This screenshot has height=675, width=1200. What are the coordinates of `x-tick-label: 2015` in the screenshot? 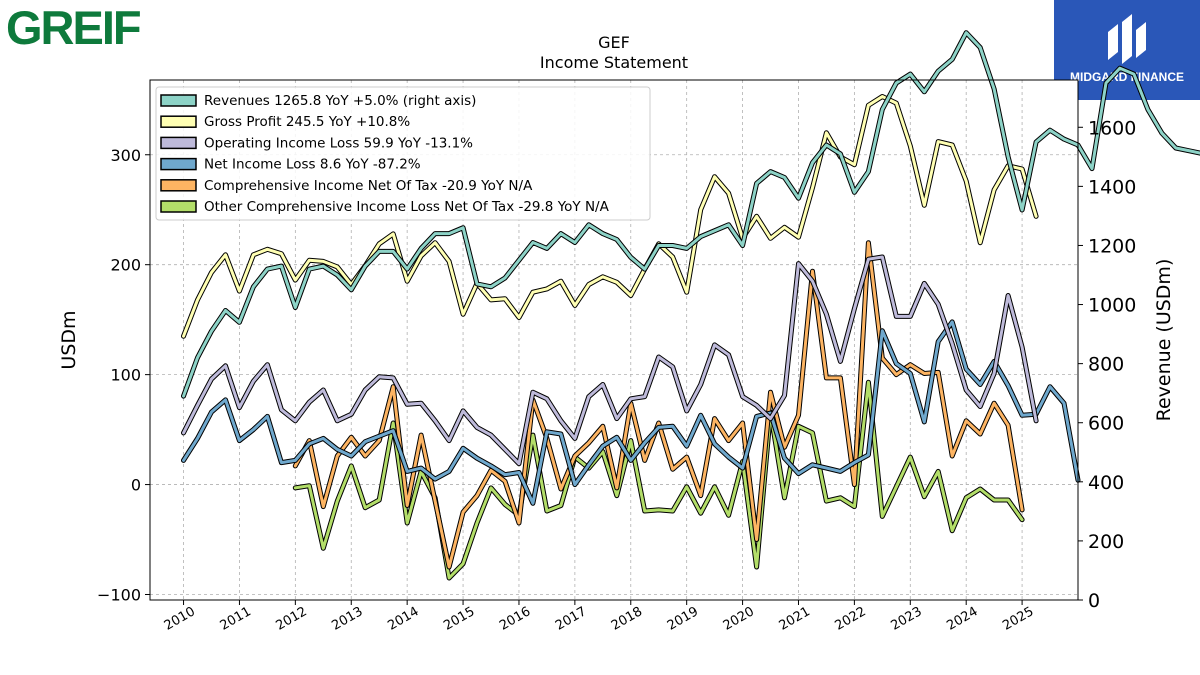 It's located at (459, 619).